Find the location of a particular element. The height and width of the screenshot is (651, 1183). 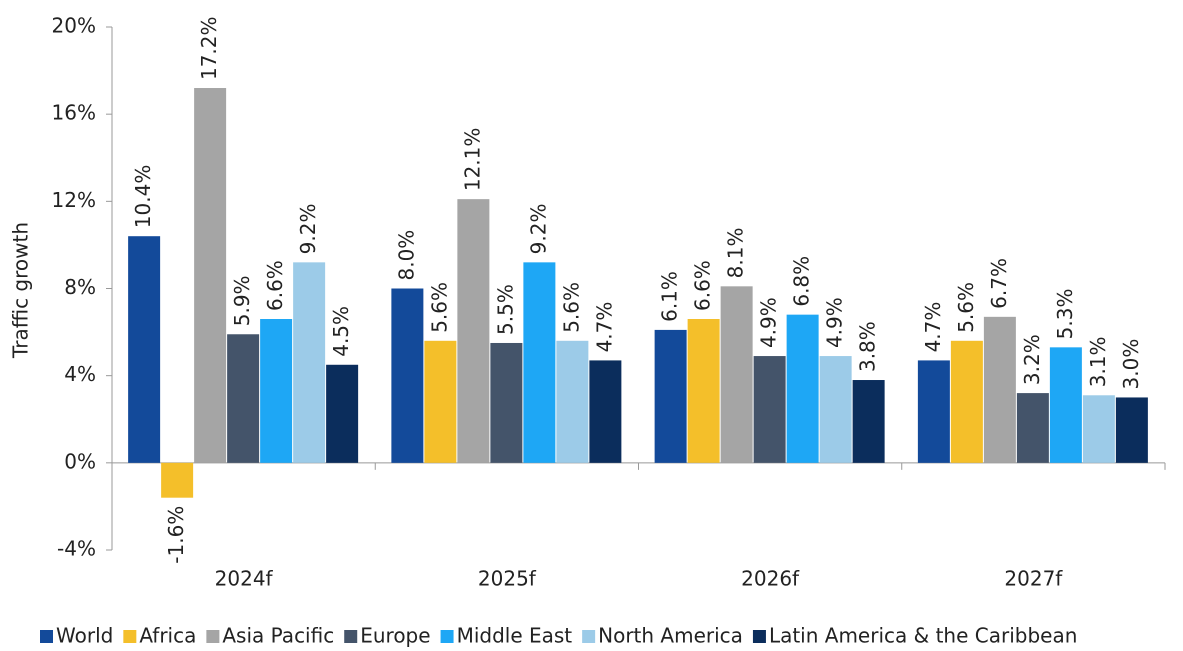

y-tick-label: 8% is located at coordinates (80, 287).